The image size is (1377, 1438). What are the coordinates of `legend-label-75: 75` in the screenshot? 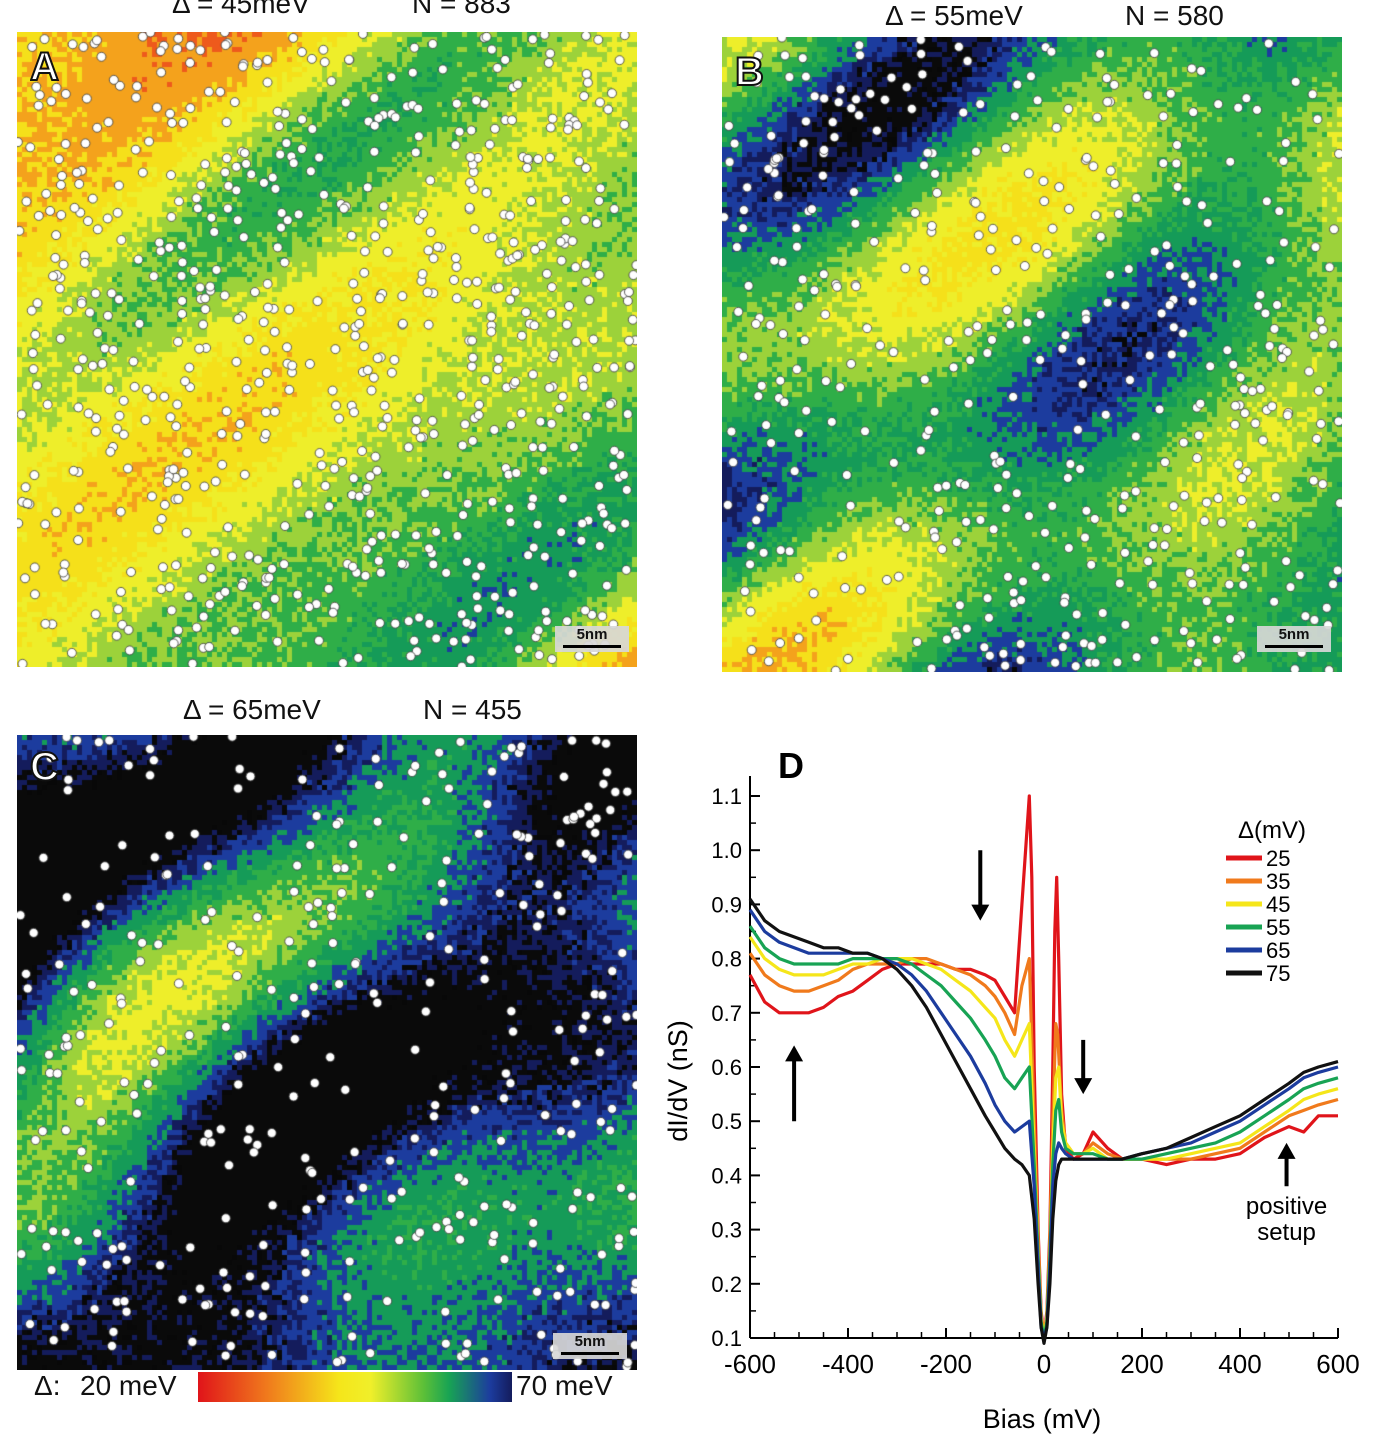 It's located at (1278, 973).